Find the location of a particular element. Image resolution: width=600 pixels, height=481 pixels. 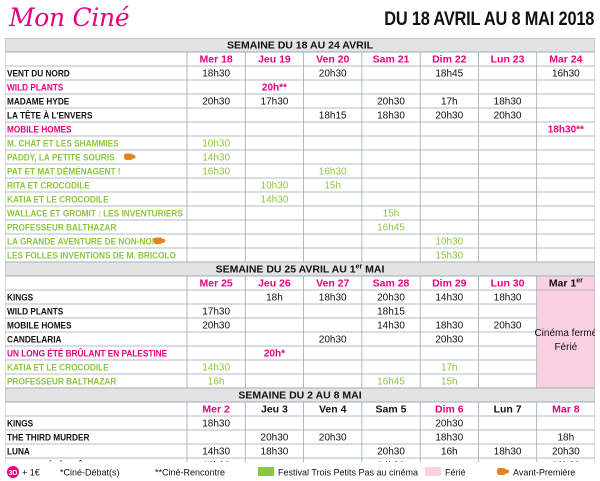

film-title: CANDELARIA is located at coordinates (34, 339).